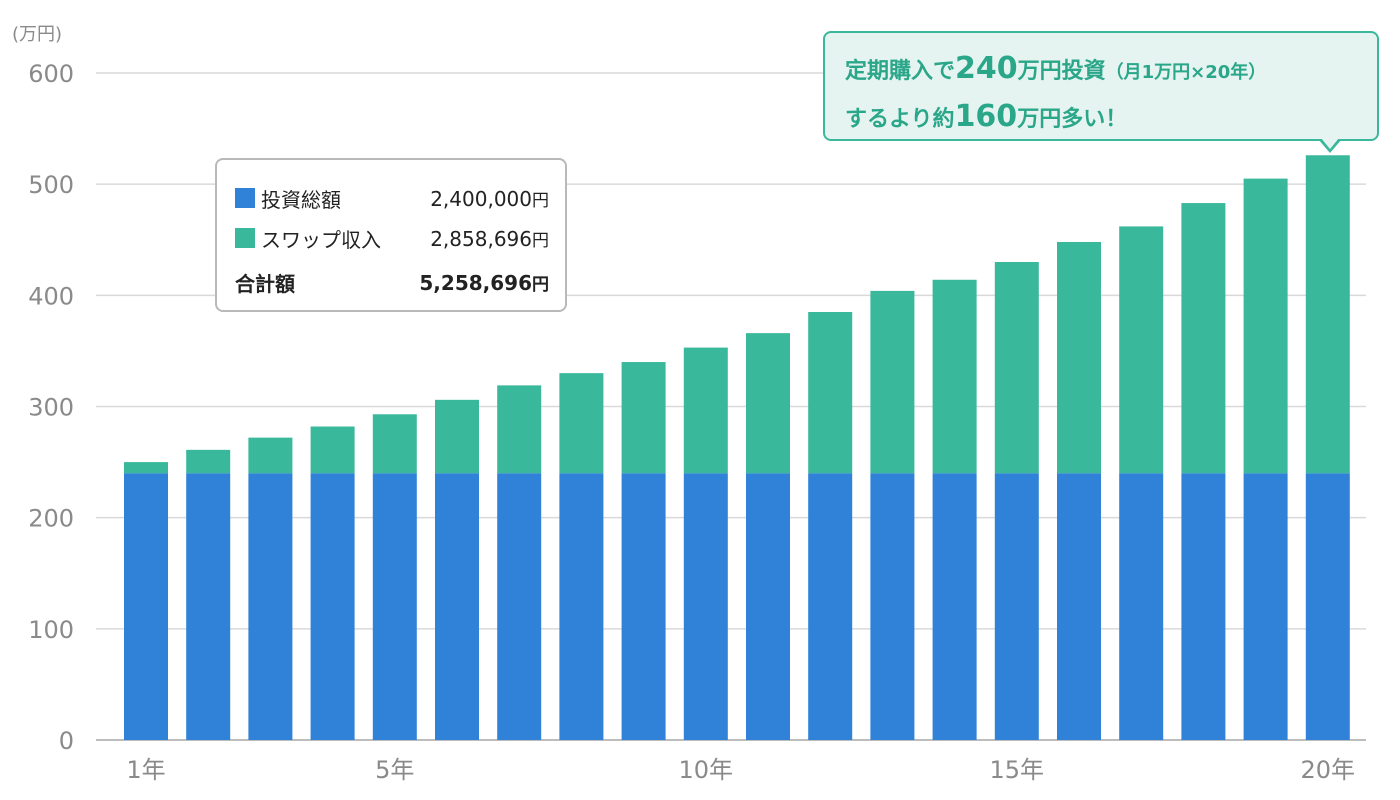 This screenshot has height=800, width=1400. What do you see at coordinates (392, 198) in the screenshot?
I see `legend-row-investment: 投資総額 2,400,000円` at bounding box center [392, 198].